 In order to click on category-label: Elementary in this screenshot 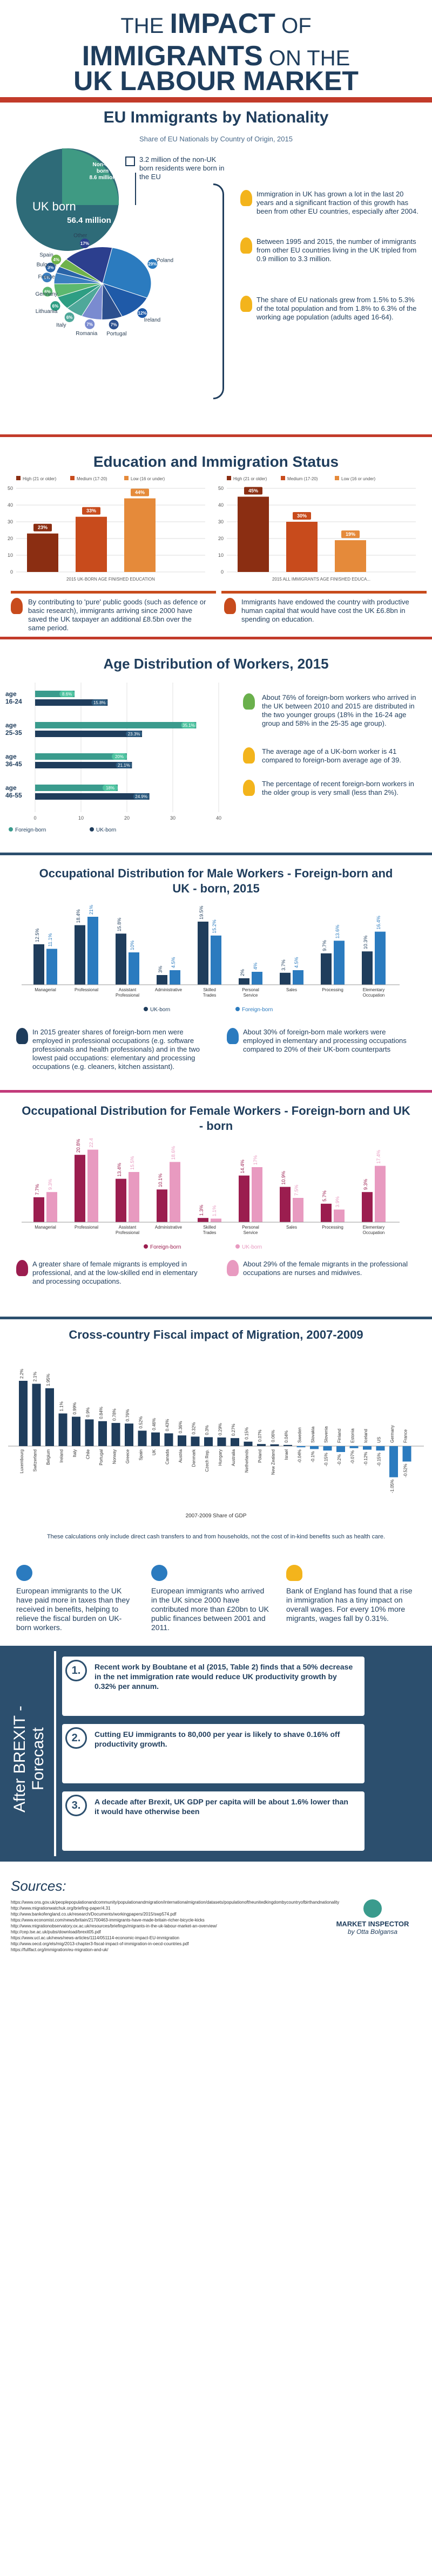, I will do `click(373, 1227)`.